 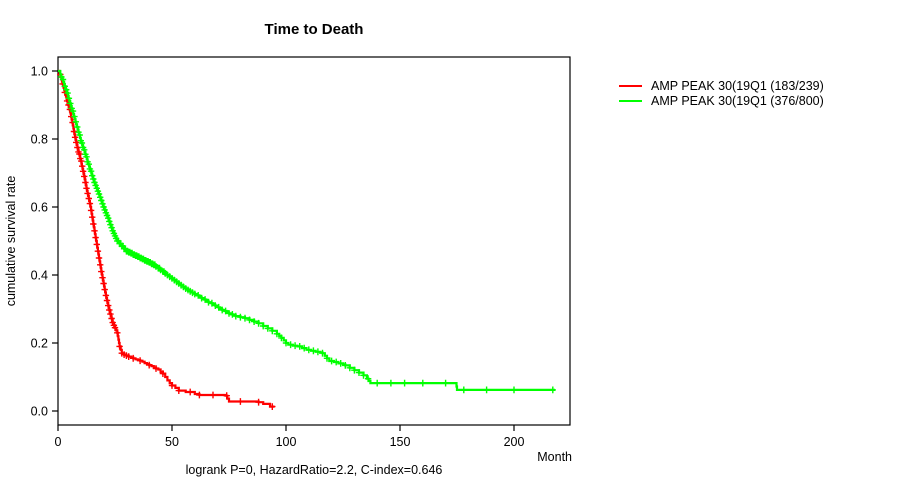 I want to click on y-tick-label: 0.8, so click(x=39, y=139).